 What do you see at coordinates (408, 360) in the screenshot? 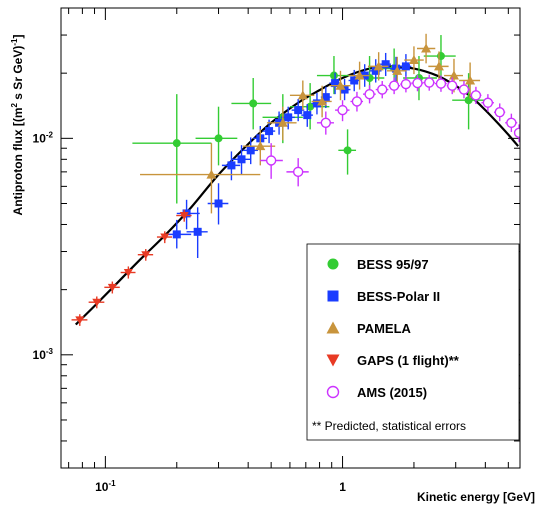
I see `legend-label: GAPS (1 flight)**` at bounding box center [408, 360].